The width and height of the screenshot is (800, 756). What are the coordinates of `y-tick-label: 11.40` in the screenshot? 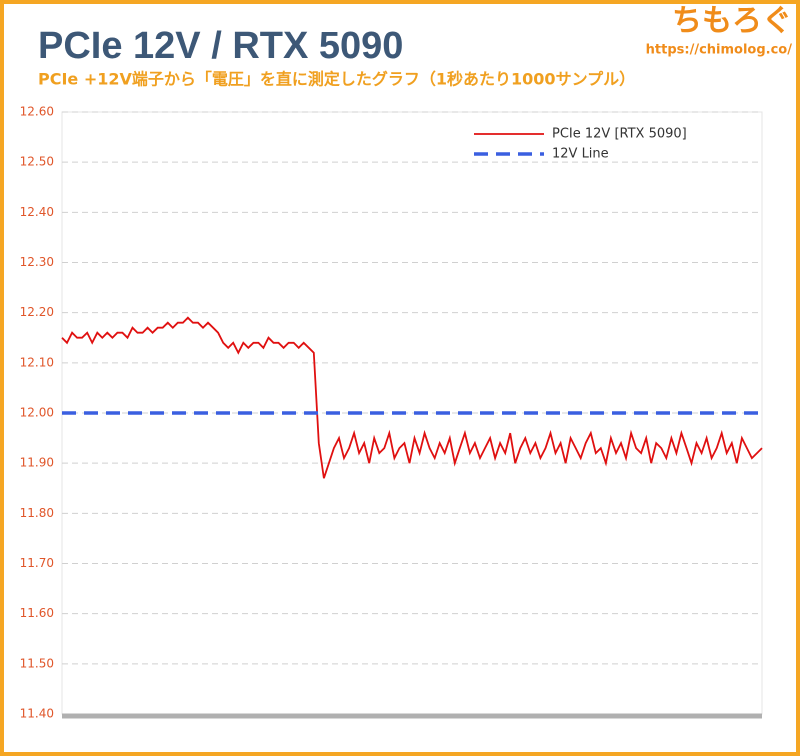 It's located at (37, 714).